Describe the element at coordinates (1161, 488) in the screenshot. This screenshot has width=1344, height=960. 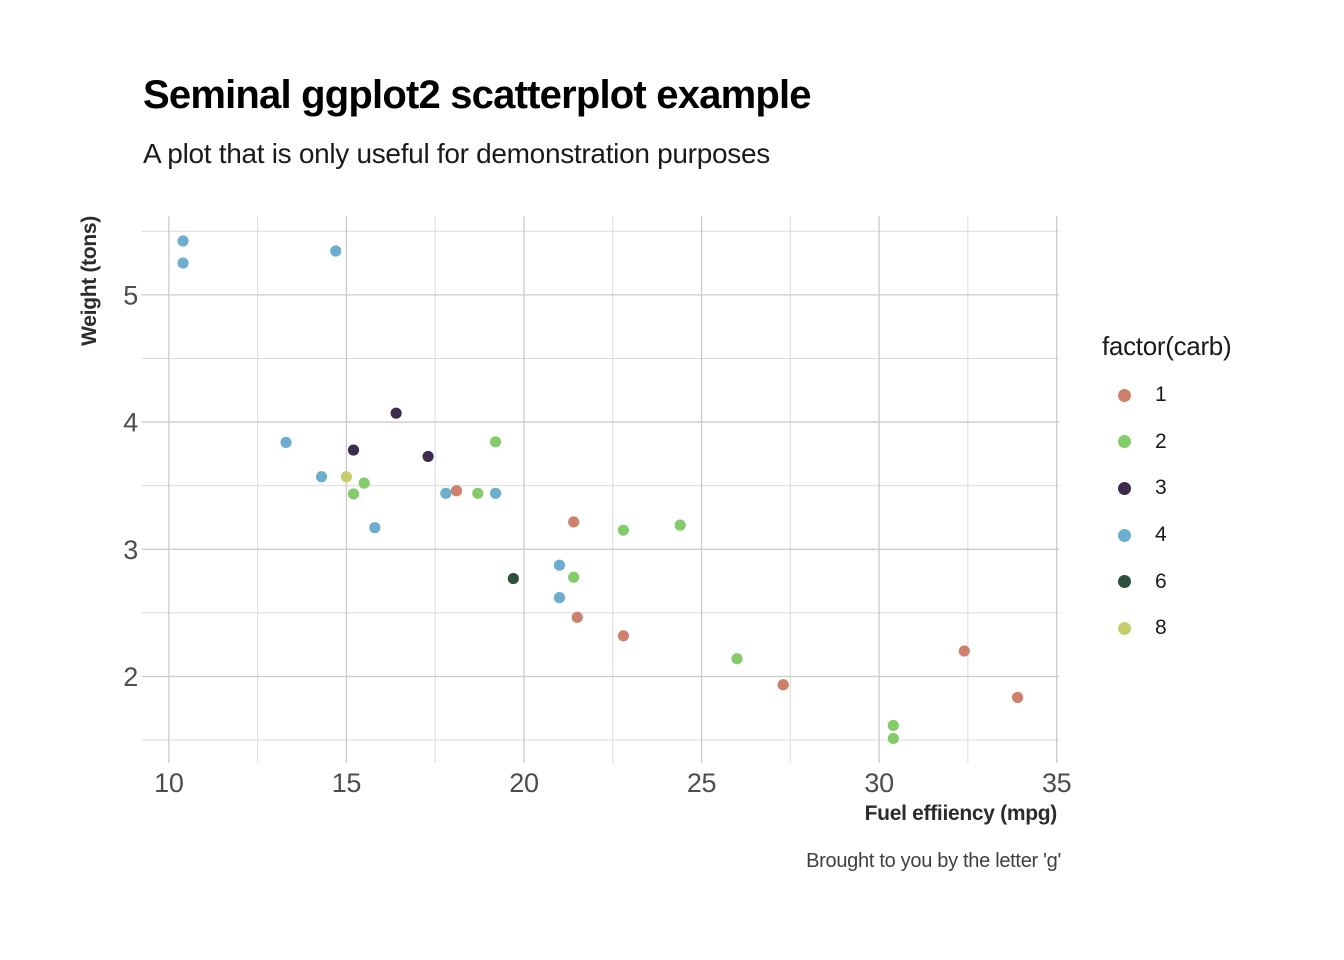
I see `legend-label: 3` at that location.